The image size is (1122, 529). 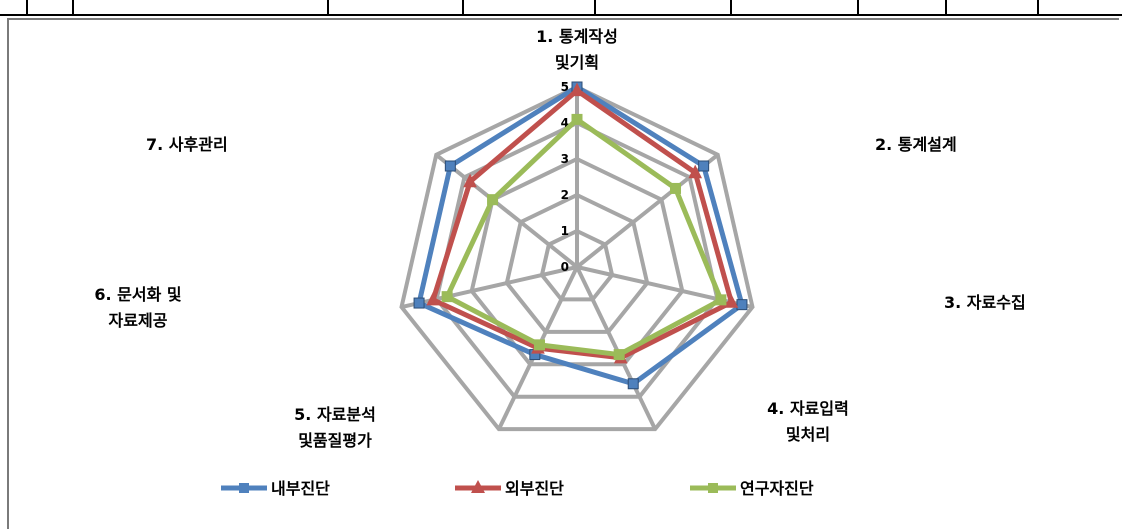 I want to click on legend-item: 내부진단, so click(x=275, y=488).